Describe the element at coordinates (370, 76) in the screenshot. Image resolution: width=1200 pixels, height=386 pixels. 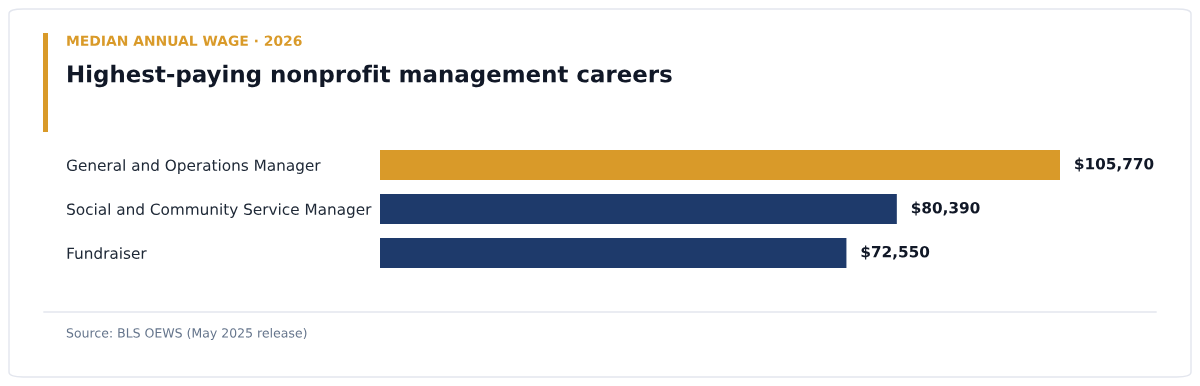
I see `chart-title: Highest-paying nonprofit management careers` at that location.